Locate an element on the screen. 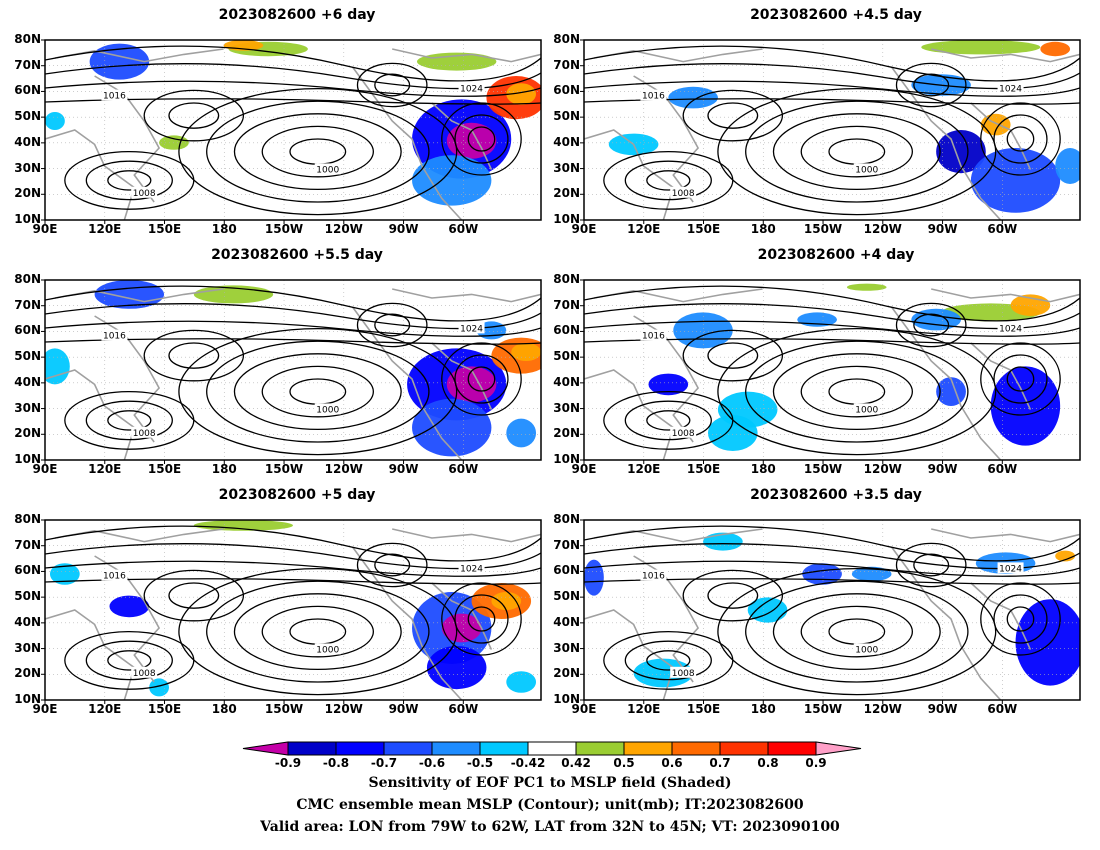  map-panel-2: 1000 1008 1016 1024 is located at coordinates (832, 130).